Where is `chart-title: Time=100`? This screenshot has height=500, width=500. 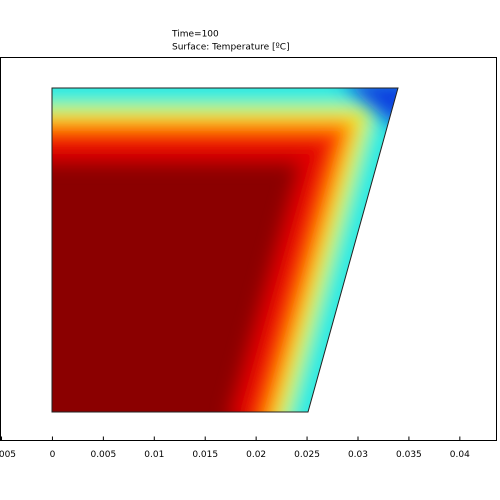
chart-title: Time=100 is located at coordinates (195, 35).